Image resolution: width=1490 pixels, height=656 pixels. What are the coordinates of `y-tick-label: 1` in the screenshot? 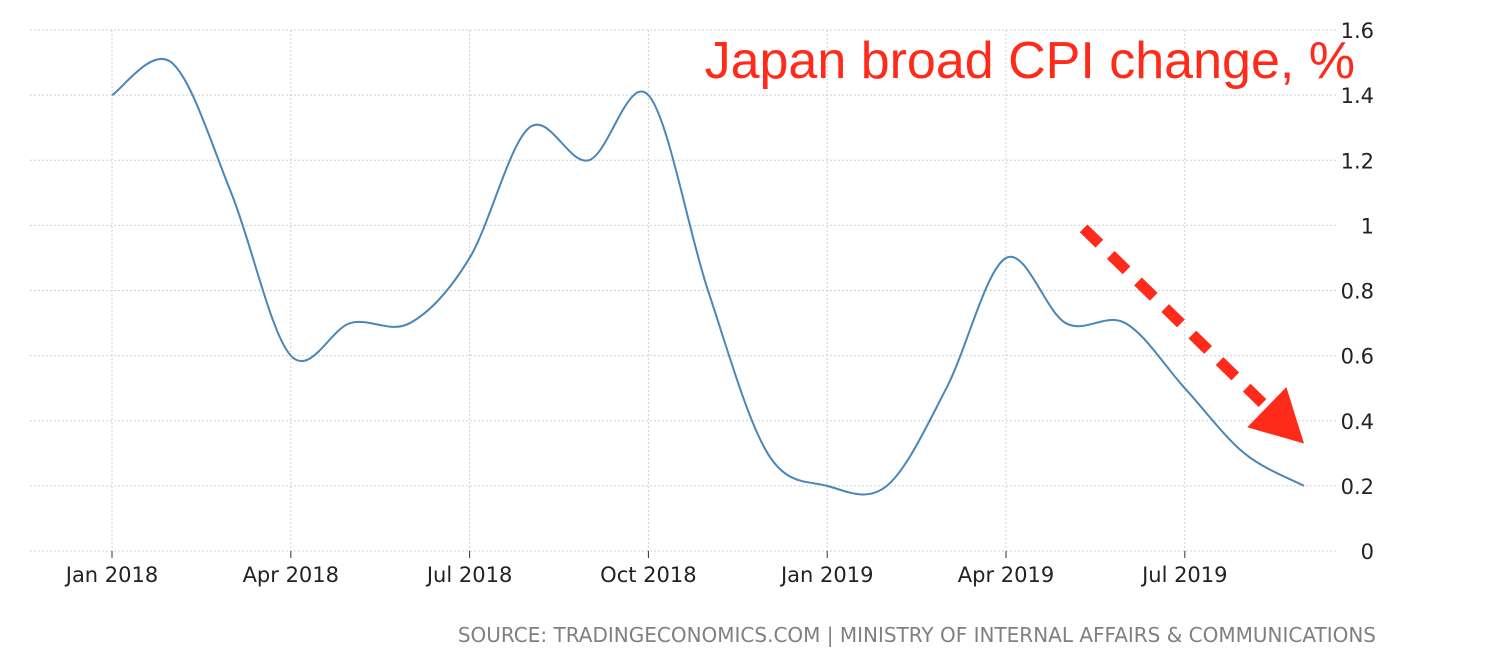 It's located at (1367, 226).